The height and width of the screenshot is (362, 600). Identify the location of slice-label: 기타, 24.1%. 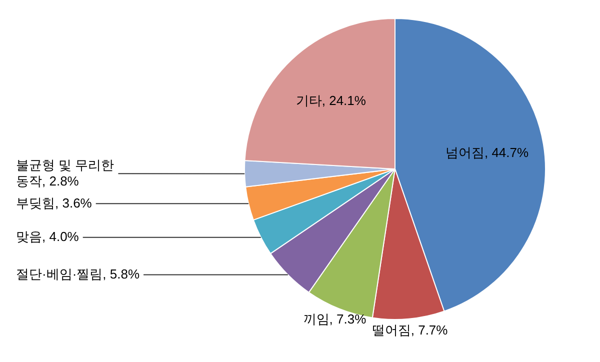
(331, 100).